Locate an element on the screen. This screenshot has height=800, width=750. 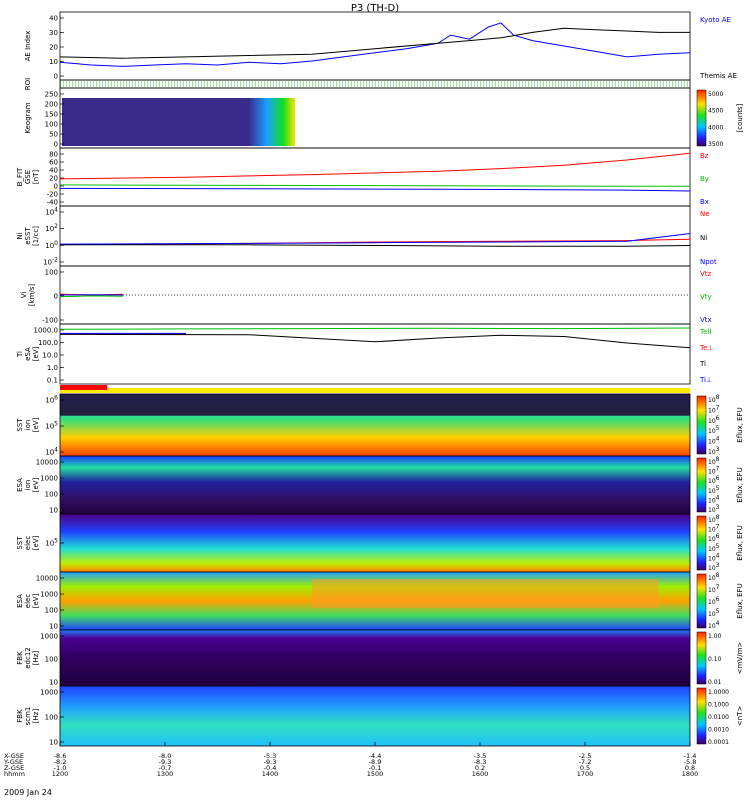
y-axis-label: eSA is located at coordinates (28, 354).